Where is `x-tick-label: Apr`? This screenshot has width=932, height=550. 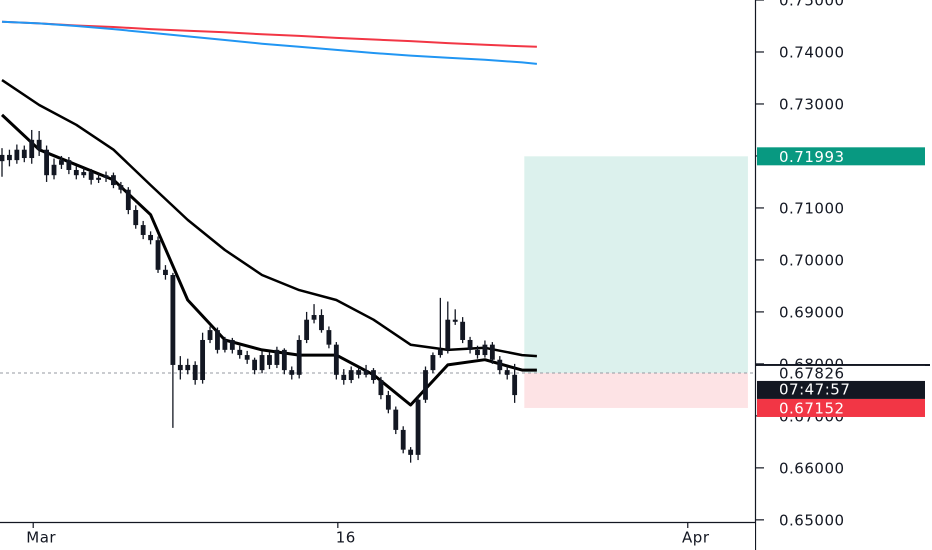
x-tick-label: Apr is located at coordinates (696, 538).